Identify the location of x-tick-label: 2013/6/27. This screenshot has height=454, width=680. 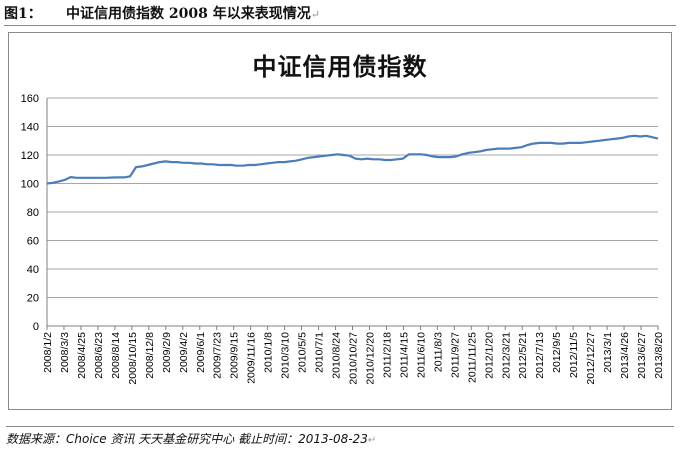
(642, 355).